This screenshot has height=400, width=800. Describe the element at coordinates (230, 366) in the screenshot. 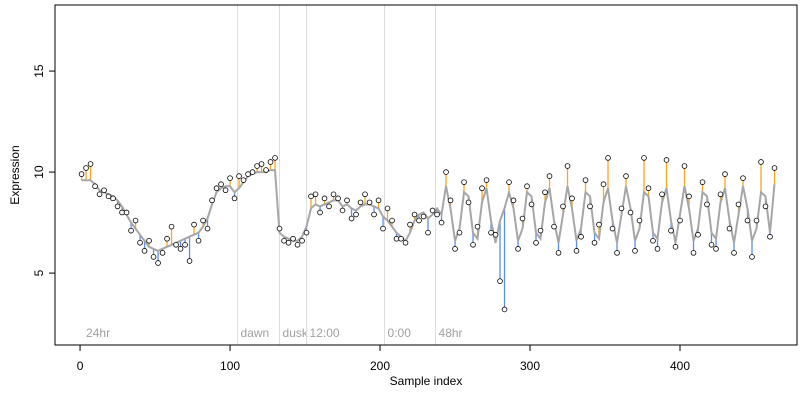

I see `x-tick-label: 100` at that location.